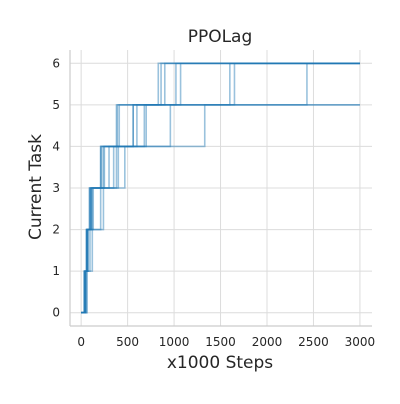  Describe the element at coordinates (56, 230) in the screenshot. I see `y-tick-label: 2` at that location.